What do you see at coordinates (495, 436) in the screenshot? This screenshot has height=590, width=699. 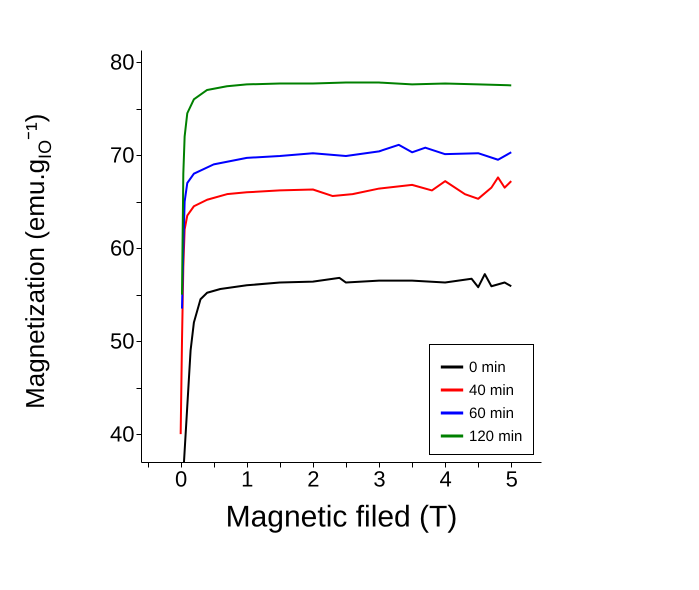 I see `legend-label: 120 min` at bounding box center [495, 436].